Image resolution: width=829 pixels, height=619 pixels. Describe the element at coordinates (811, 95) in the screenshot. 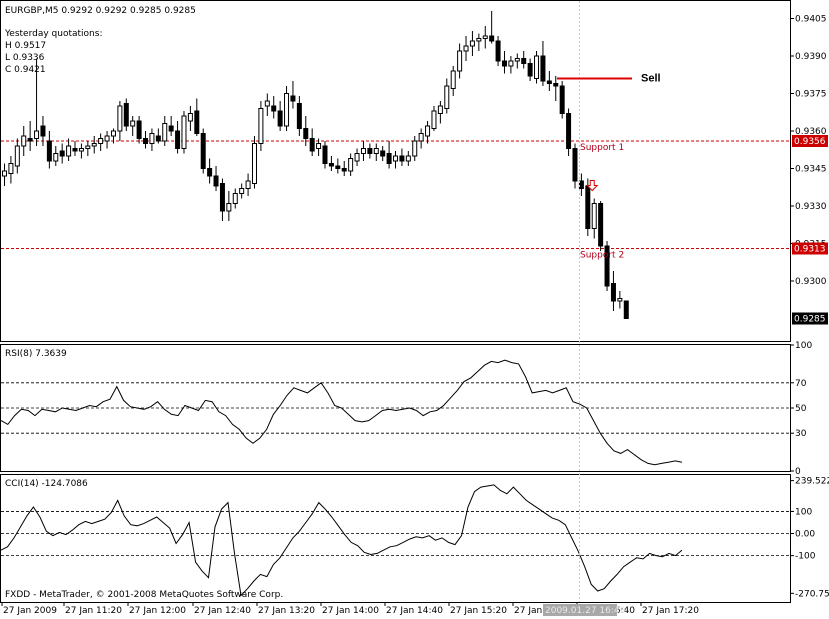

I see `price-tick-label: 0.9375` at that location.